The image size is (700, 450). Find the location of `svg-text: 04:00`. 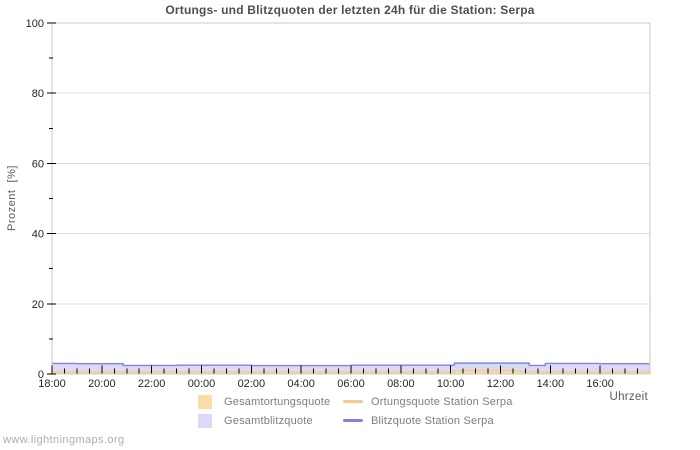

svg-text: 04:00 is located at coordinates (301, 384).